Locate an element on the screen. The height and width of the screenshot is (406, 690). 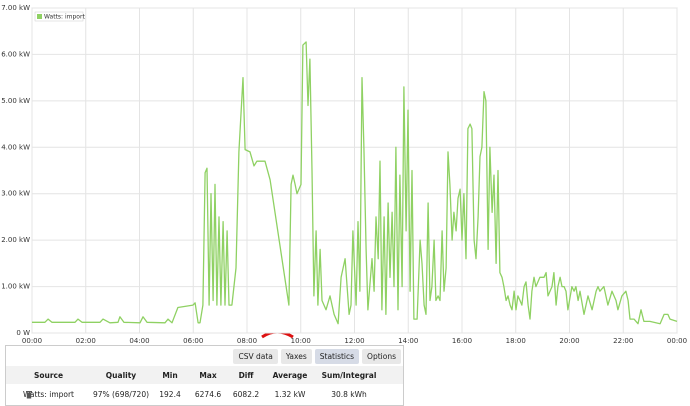
column-header: Sum/Integral is located at coordinates (349, 375).